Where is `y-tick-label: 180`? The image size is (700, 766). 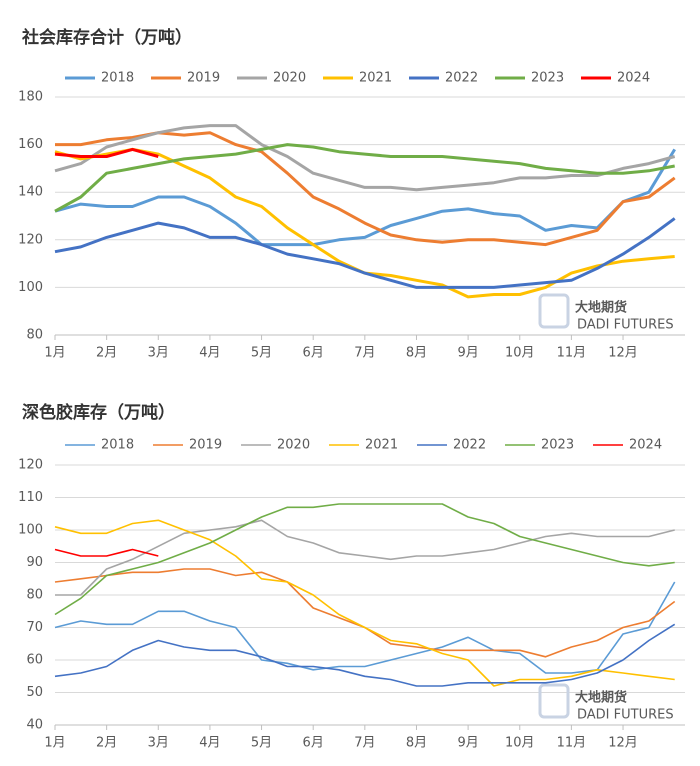
y-tick-label: 180 is located at coordinates (30, 97).